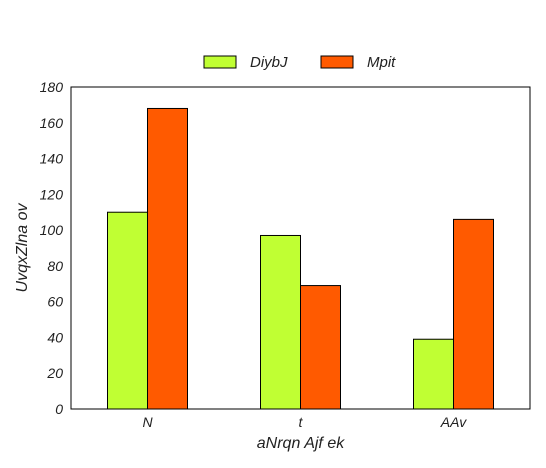 The height and width of the screenshot is (468, 546). I want to click on legend-label-Mpit: Mpit, so click(381, 62).